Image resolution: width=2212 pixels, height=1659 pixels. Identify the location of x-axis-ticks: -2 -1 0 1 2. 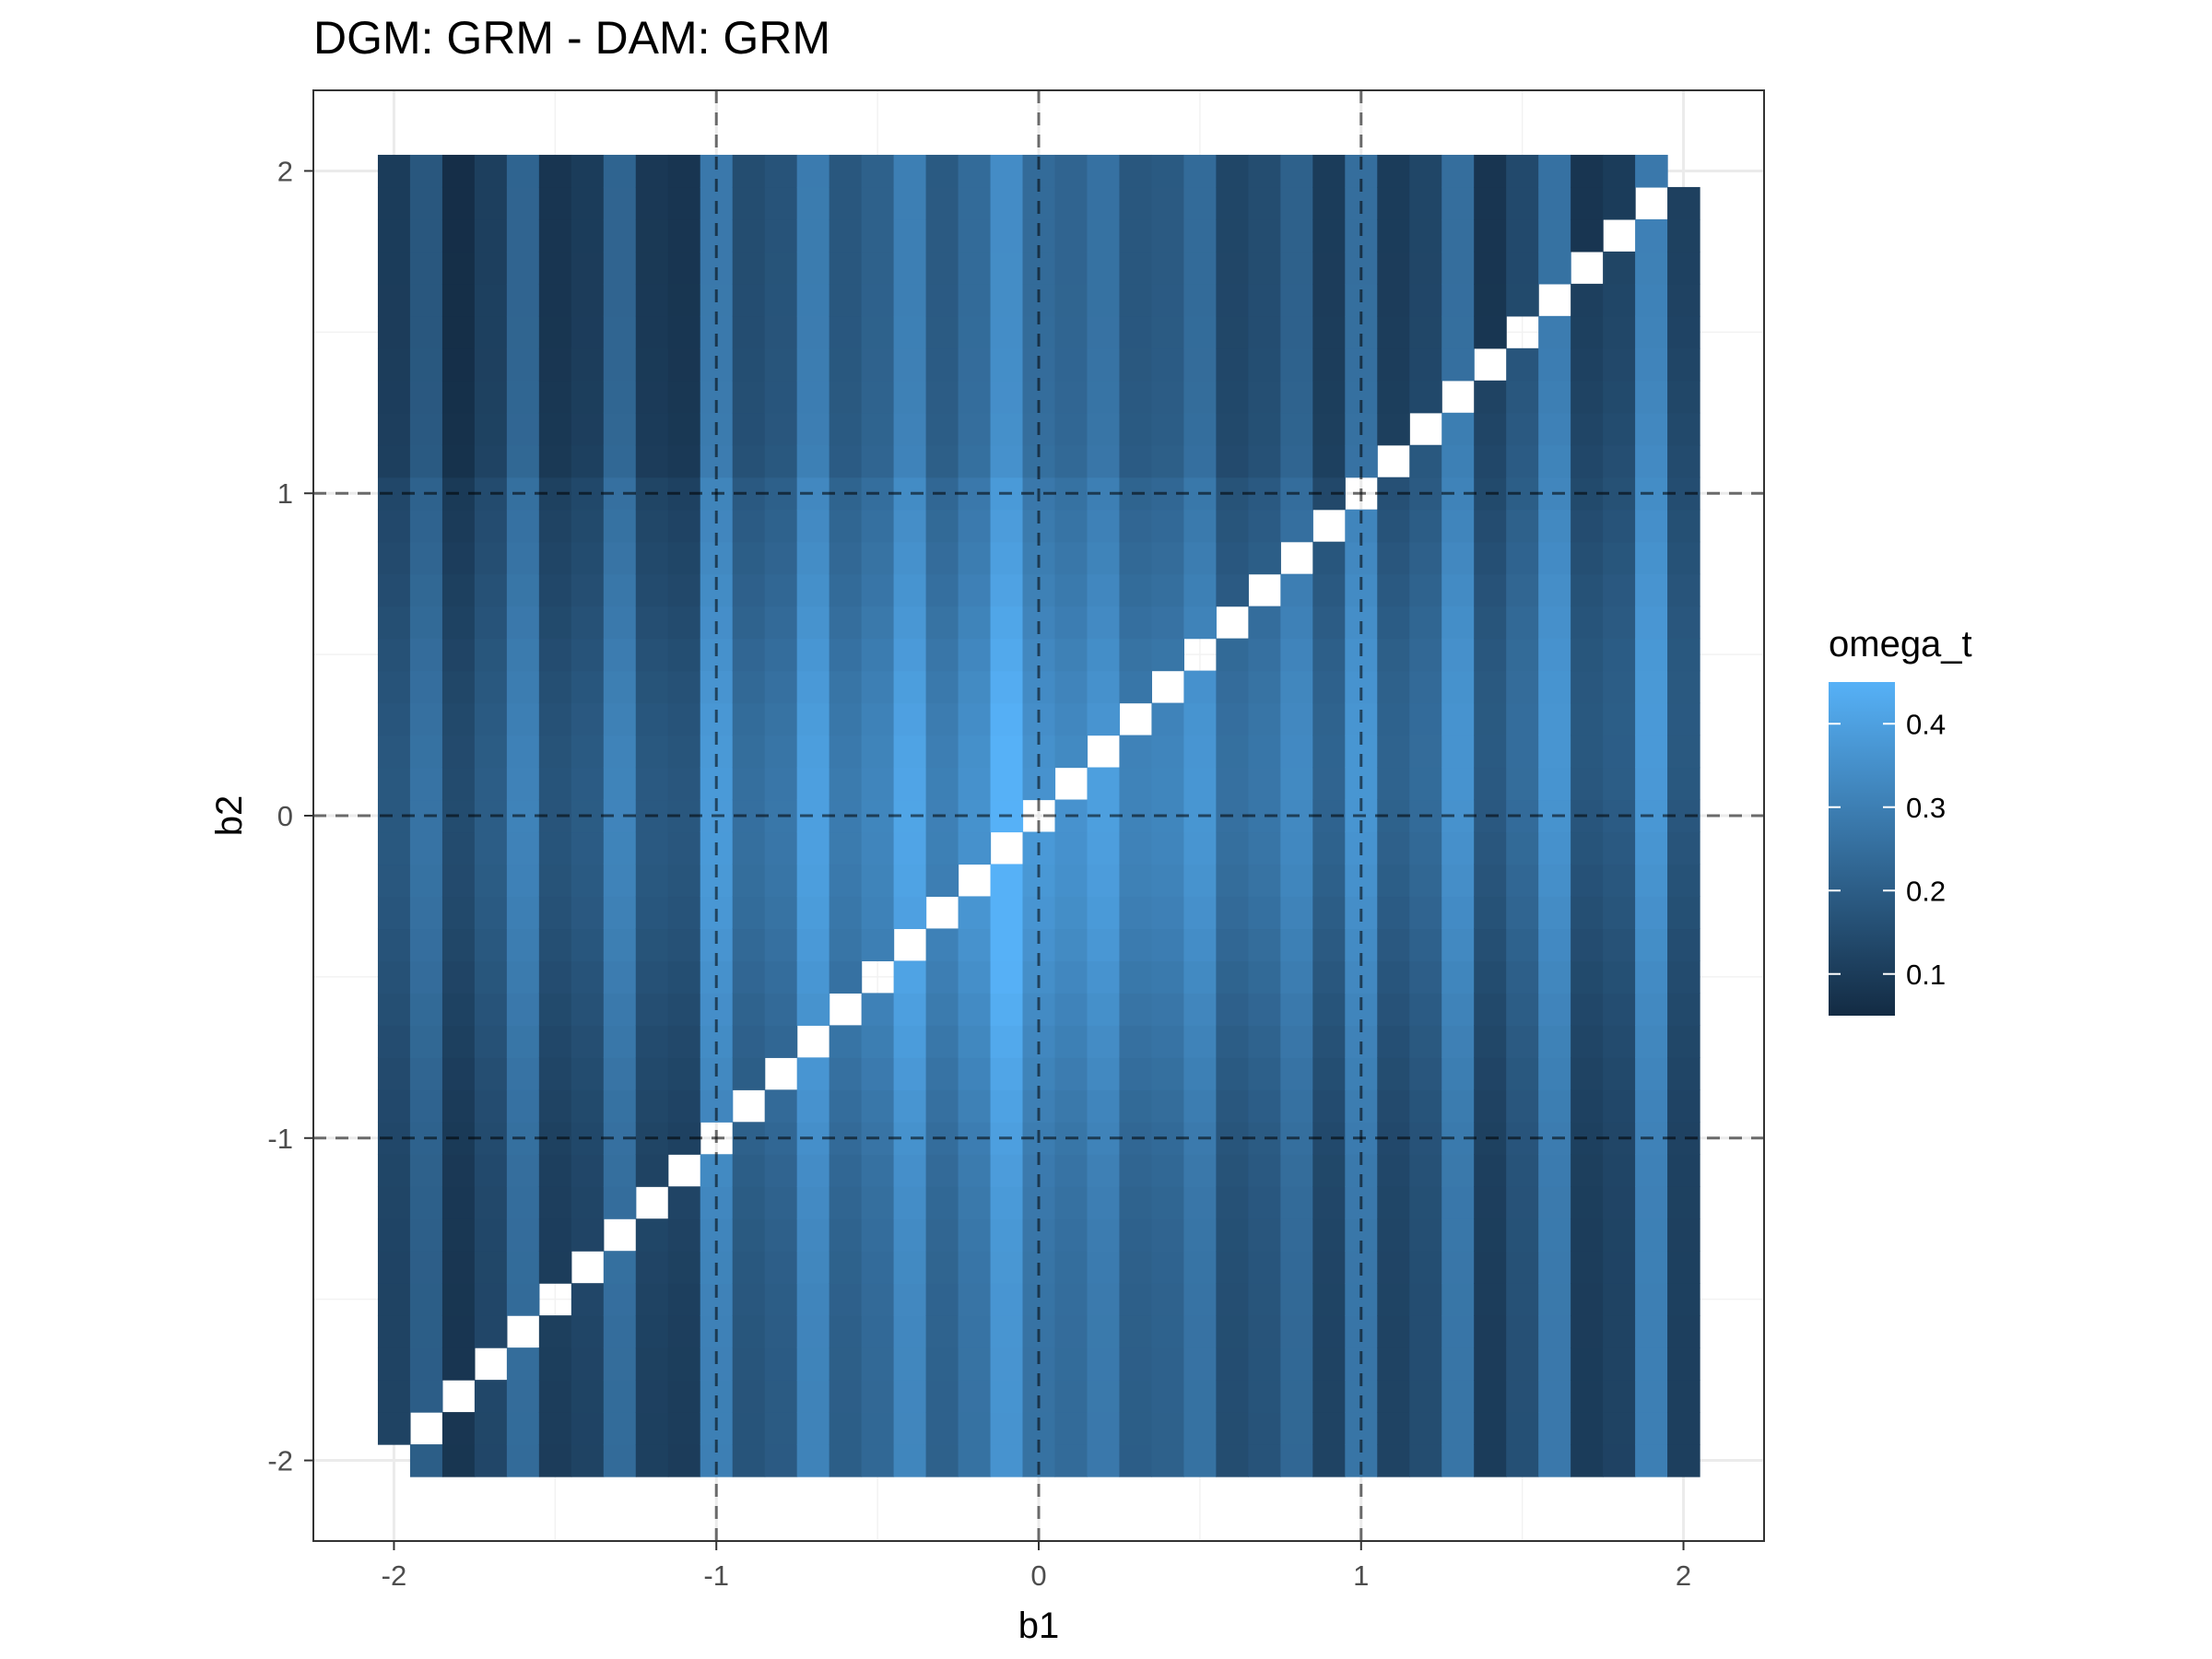
(1036, 1566).